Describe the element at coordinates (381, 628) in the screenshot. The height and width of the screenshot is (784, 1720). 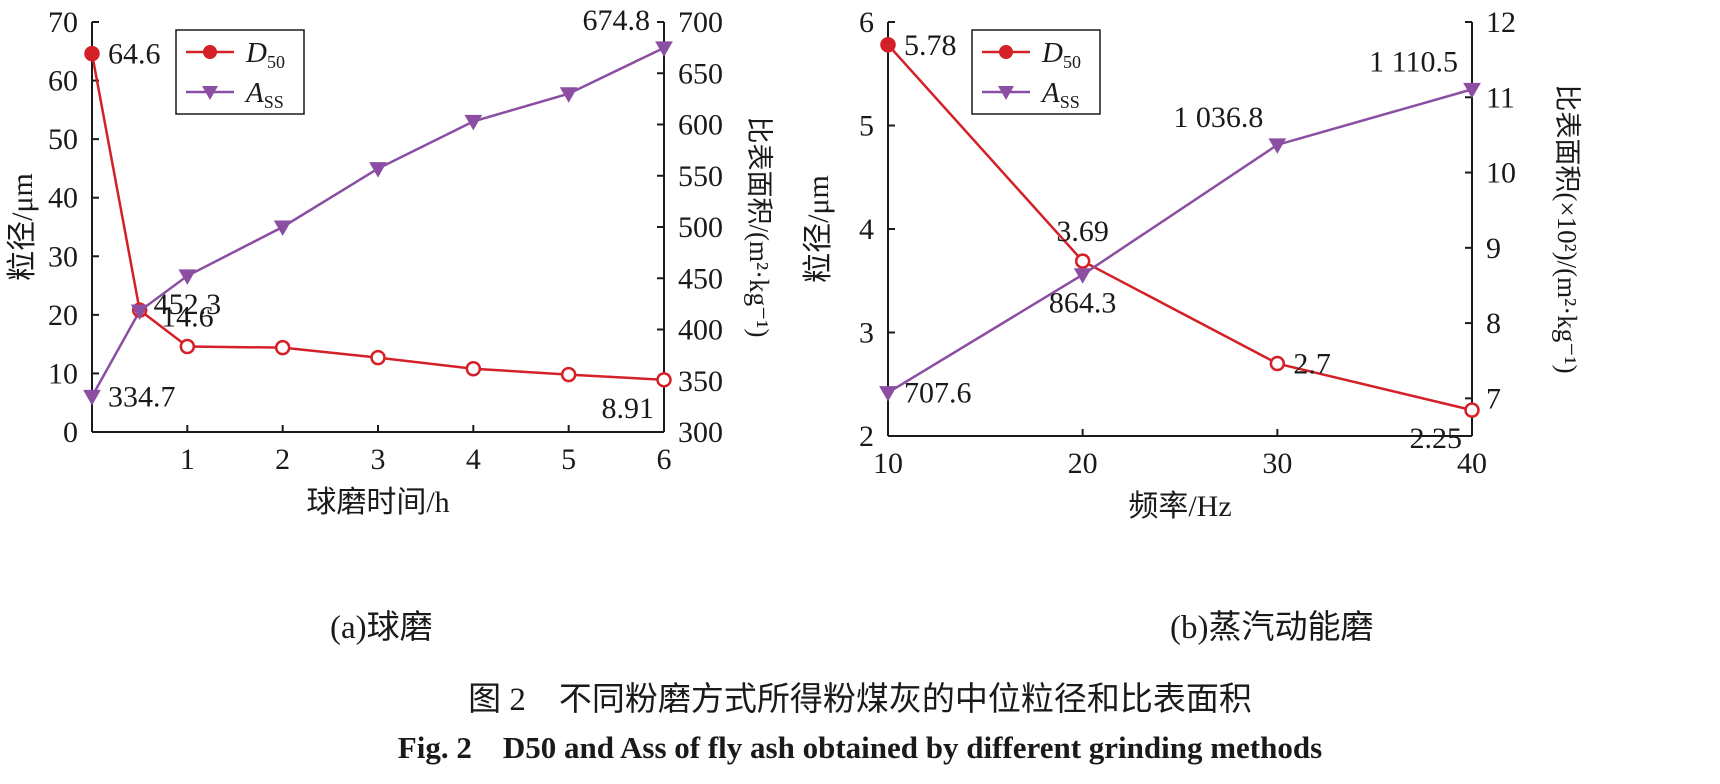
I see `subcaption-a: (a)球磨` at that location.